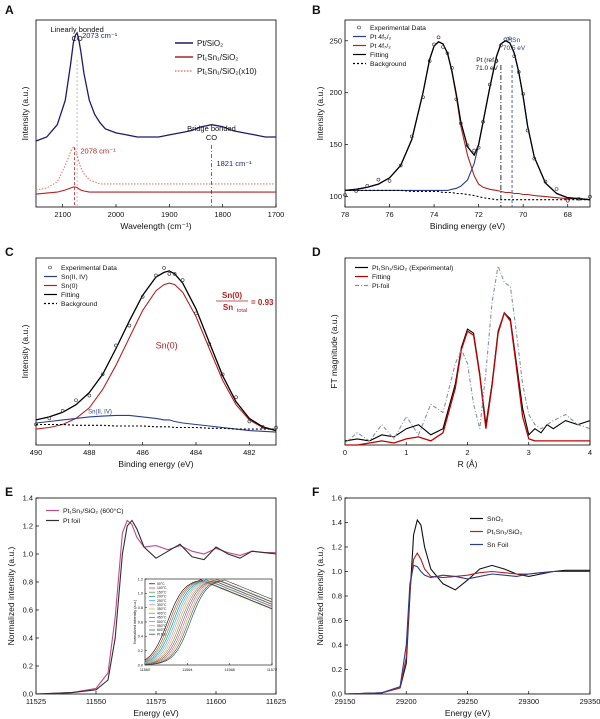 This screenshot has height=719, width=600. What do you see at coordinates (36, 452) in the screenshot?
I see `x-tick-label: 490` at bounding box center [36, 452].